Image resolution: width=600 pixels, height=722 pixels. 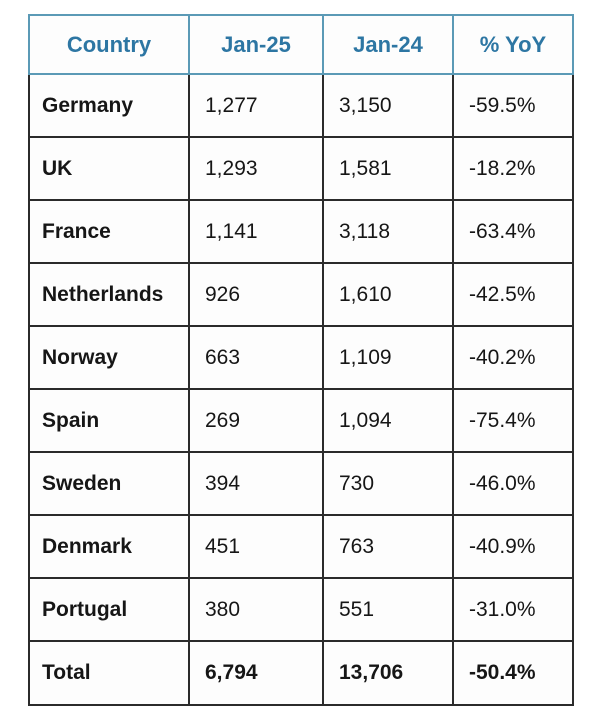 What do you see at coordinates (256, 420) in the screenshot?
I see `jan25-value: 269` at bounding box center [256, 420].